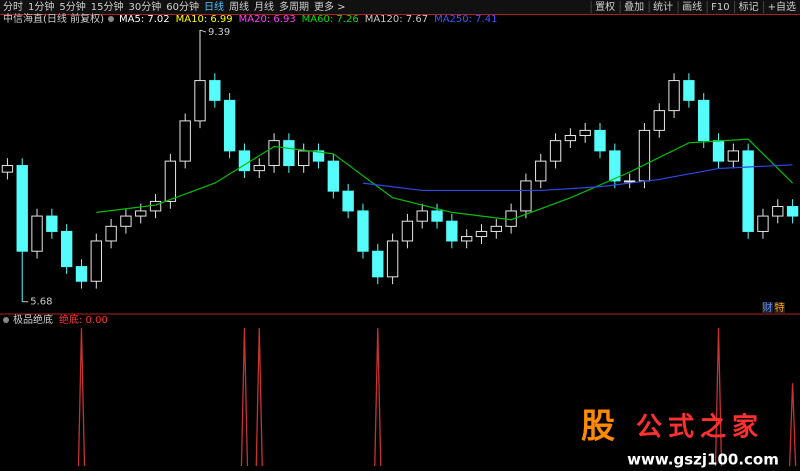 Image resolution: width=800 pixels, height=471 pixels. I want to click on event-badge: 特, so click(780, 308).